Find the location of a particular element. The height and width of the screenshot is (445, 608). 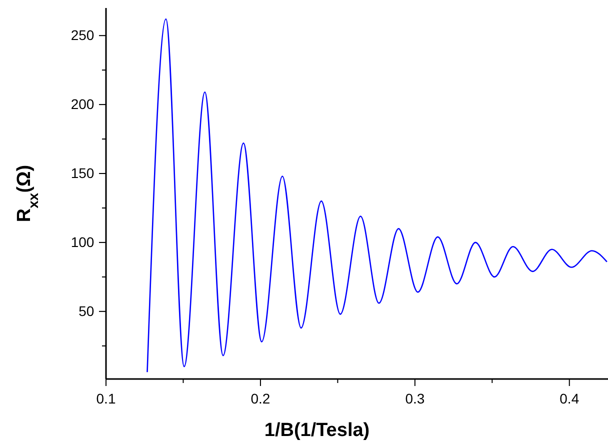

x-tick-label: 0.4 is located at coordinates (570, 398).